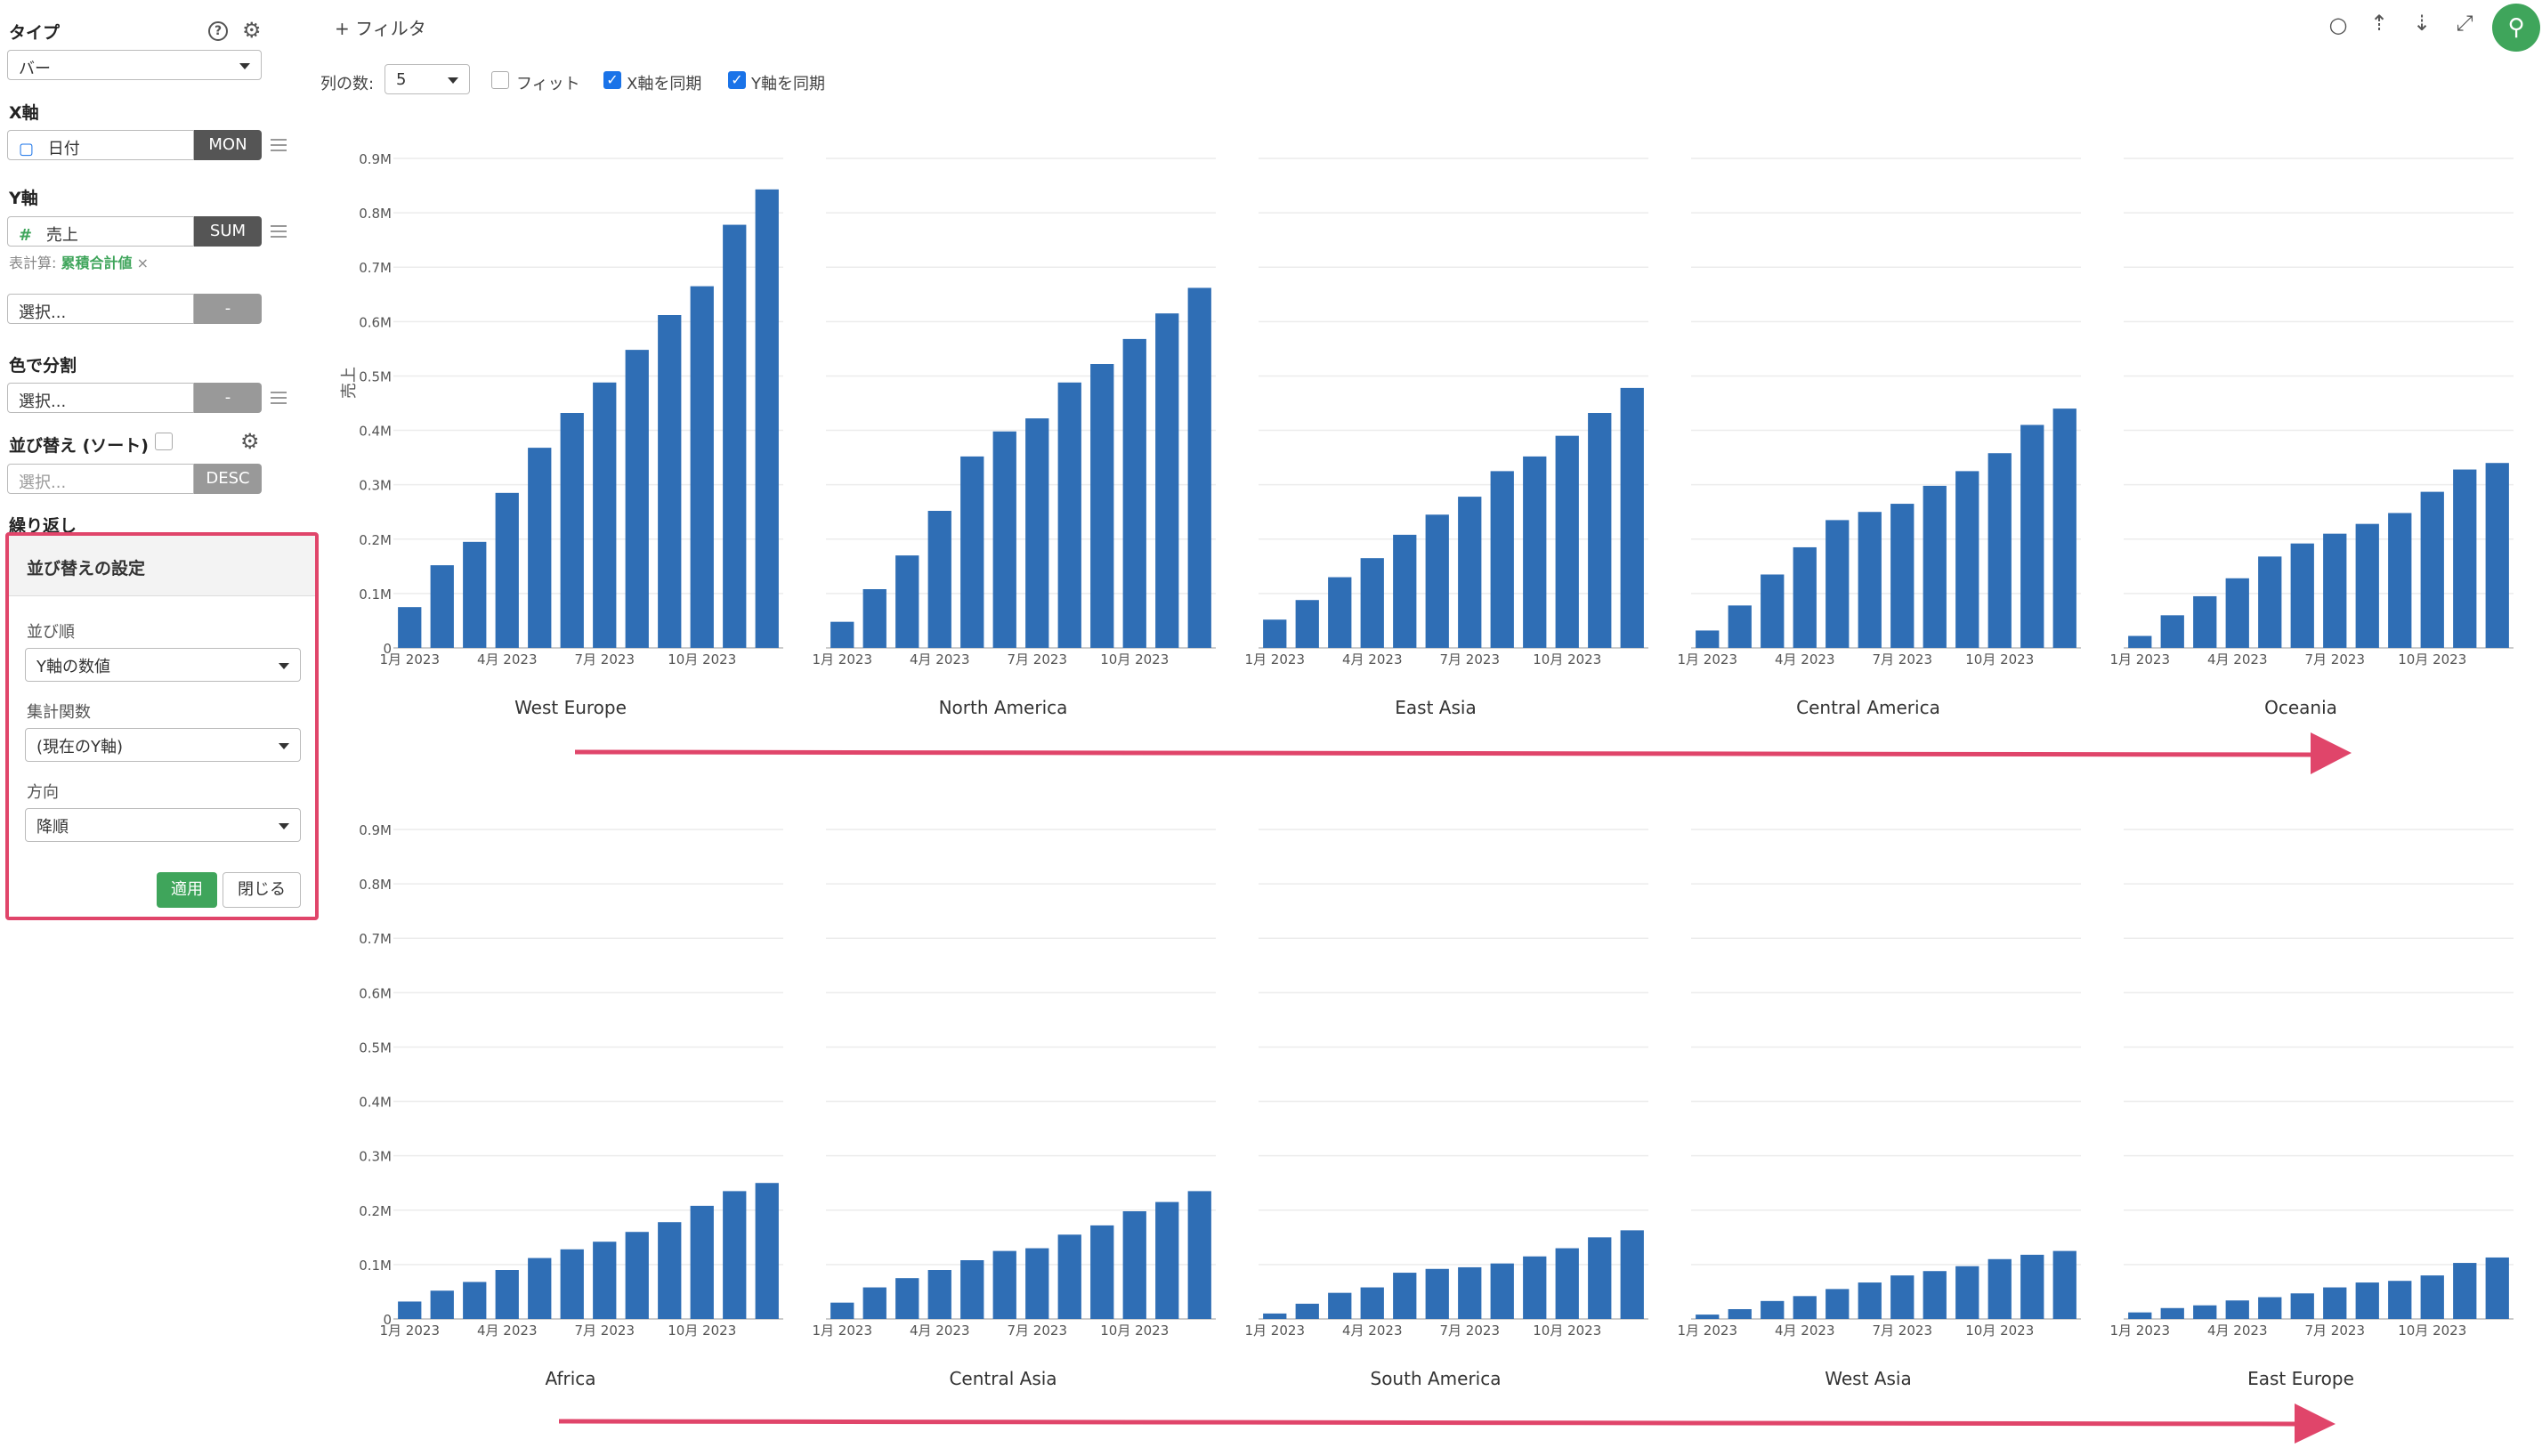 The width and height of the screenshot is (2542, 1456). I want to click on direction-select: 降順, so click(163, 825).